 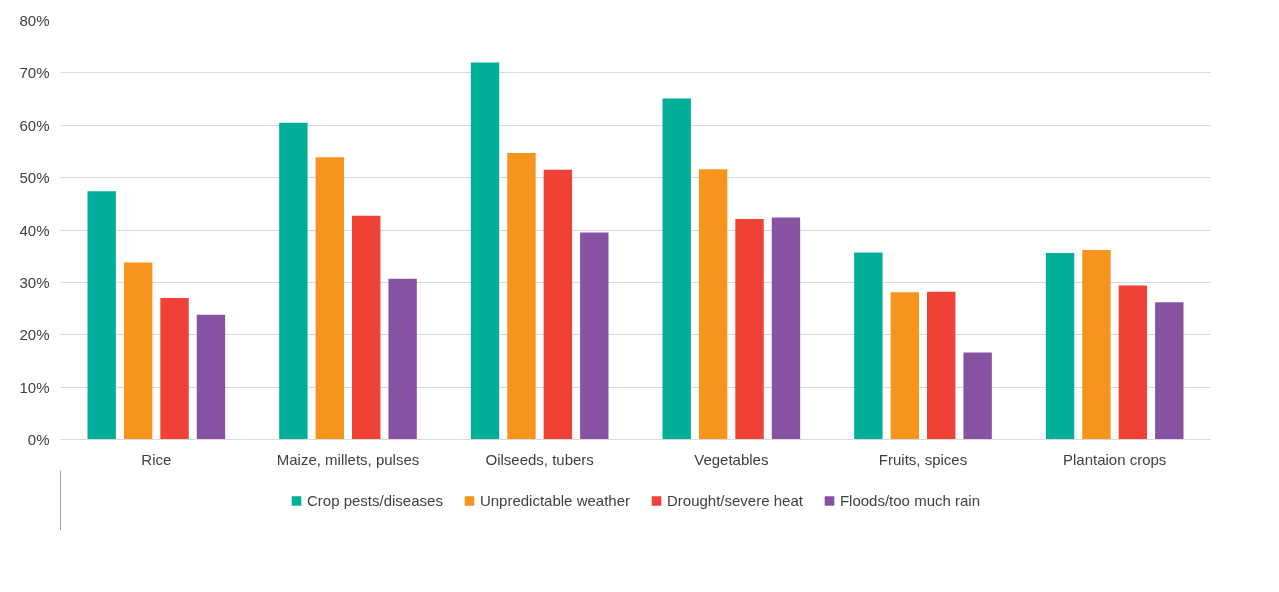 What do you see at coordinates (156, 459) in the screenshot?
I see `x-tick-label: Rice` at bounding box center [156, 459].